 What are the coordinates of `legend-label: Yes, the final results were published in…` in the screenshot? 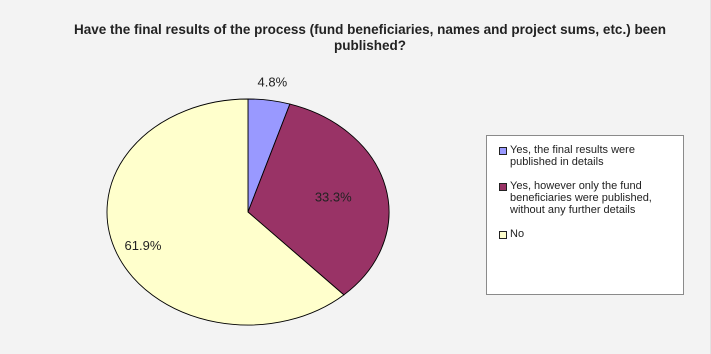 It's located at (572, 156).